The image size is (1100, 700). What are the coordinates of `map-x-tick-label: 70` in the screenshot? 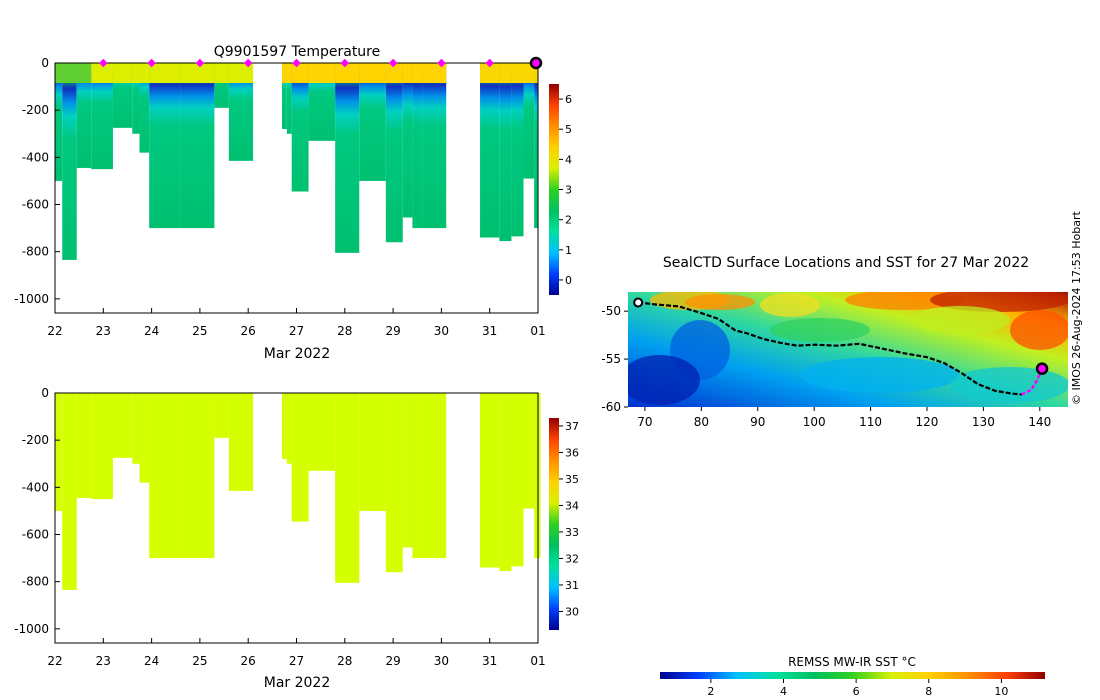 It's located at (644, 422).